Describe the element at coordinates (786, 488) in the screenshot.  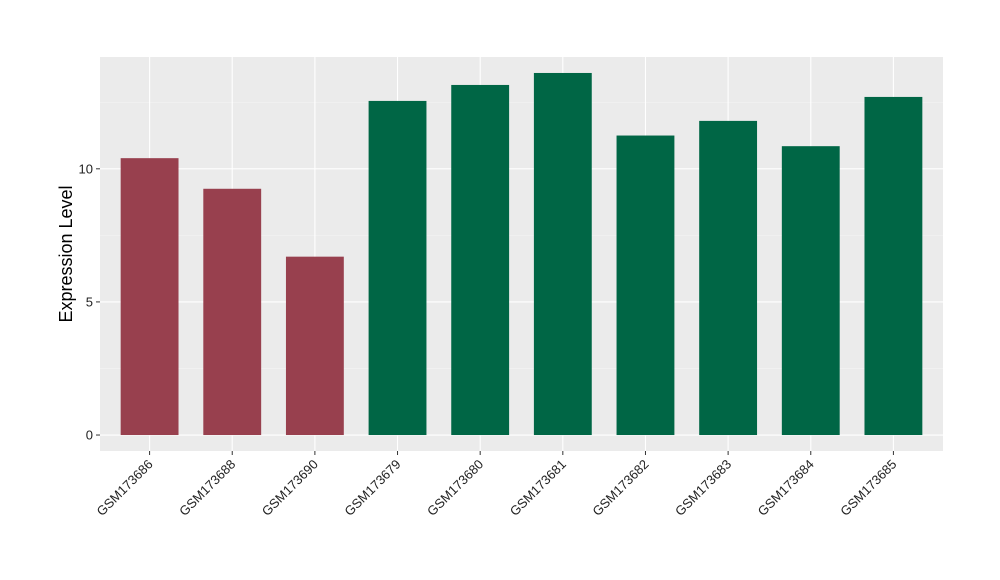
I see `x-tick-label: GSM173684` at that location.